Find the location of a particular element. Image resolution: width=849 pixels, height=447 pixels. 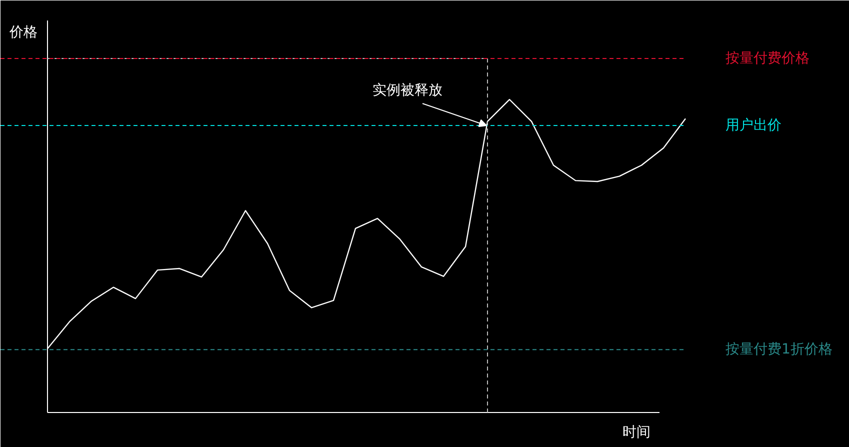

ref-line-label: 按量付费价格 is located at coordinates (768, 58).